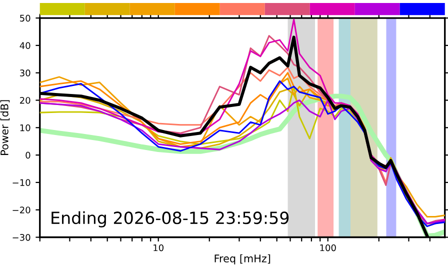 The width and height of the screenshot is (448, 269). What do you see at coordinates (242, 259) in the screenshot?
I see `x-axis-title: Freq [mHz]` at bounding box center [242, 259].